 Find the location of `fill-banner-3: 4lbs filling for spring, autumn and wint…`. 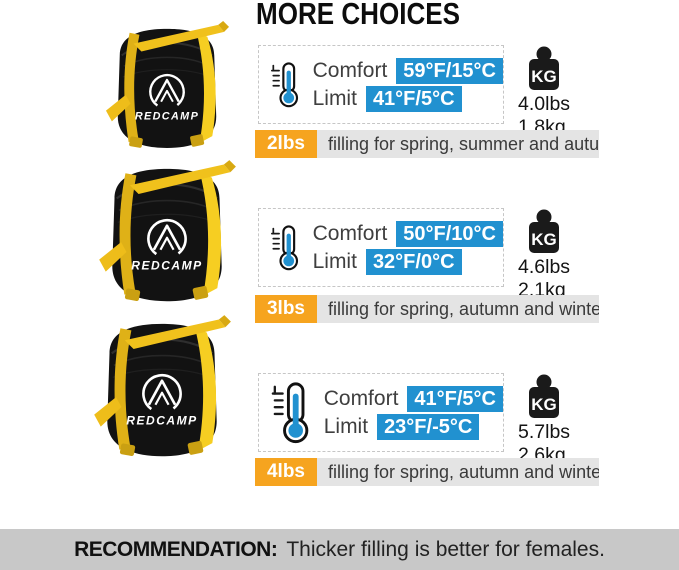

fill-banner-3: 4lbs filling for spring, autumn and wint… is located at coordinates (427, 472).